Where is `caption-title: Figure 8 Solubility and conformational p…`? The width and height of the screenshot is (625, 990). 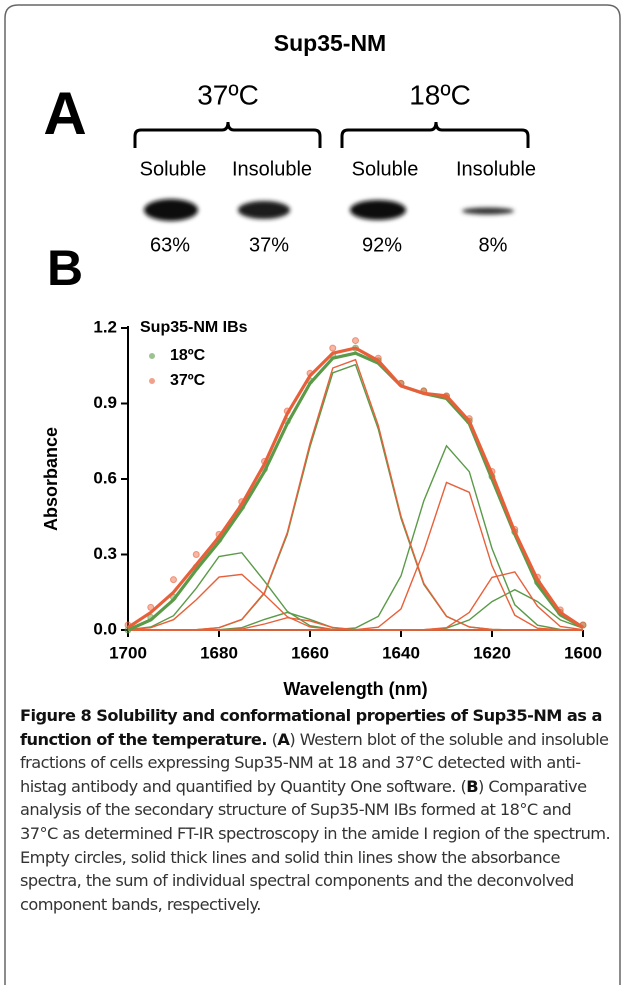
caption-title: Figure 8 Solubility and conformational p… is located at coordinates (311, 727).